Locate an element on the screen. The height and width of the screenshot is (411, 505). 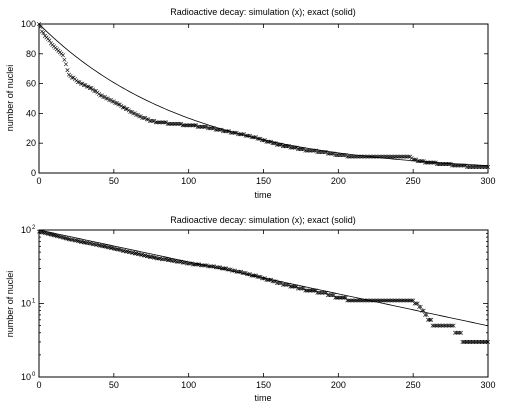
y-tick-label: 60 is located at coordinates (31, 84).